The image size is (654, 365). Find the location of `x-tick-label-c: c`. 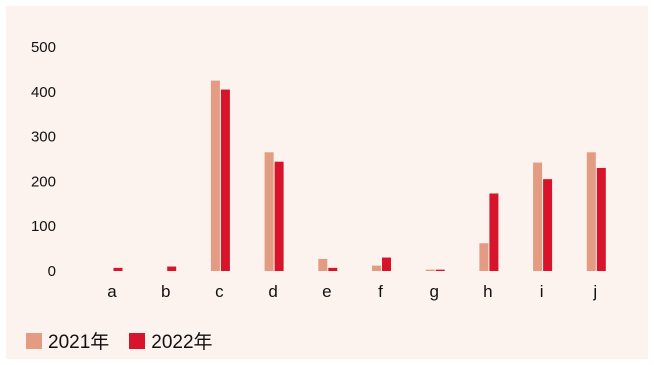

x-tick-label-c: c is located at coordinates (219, 291).